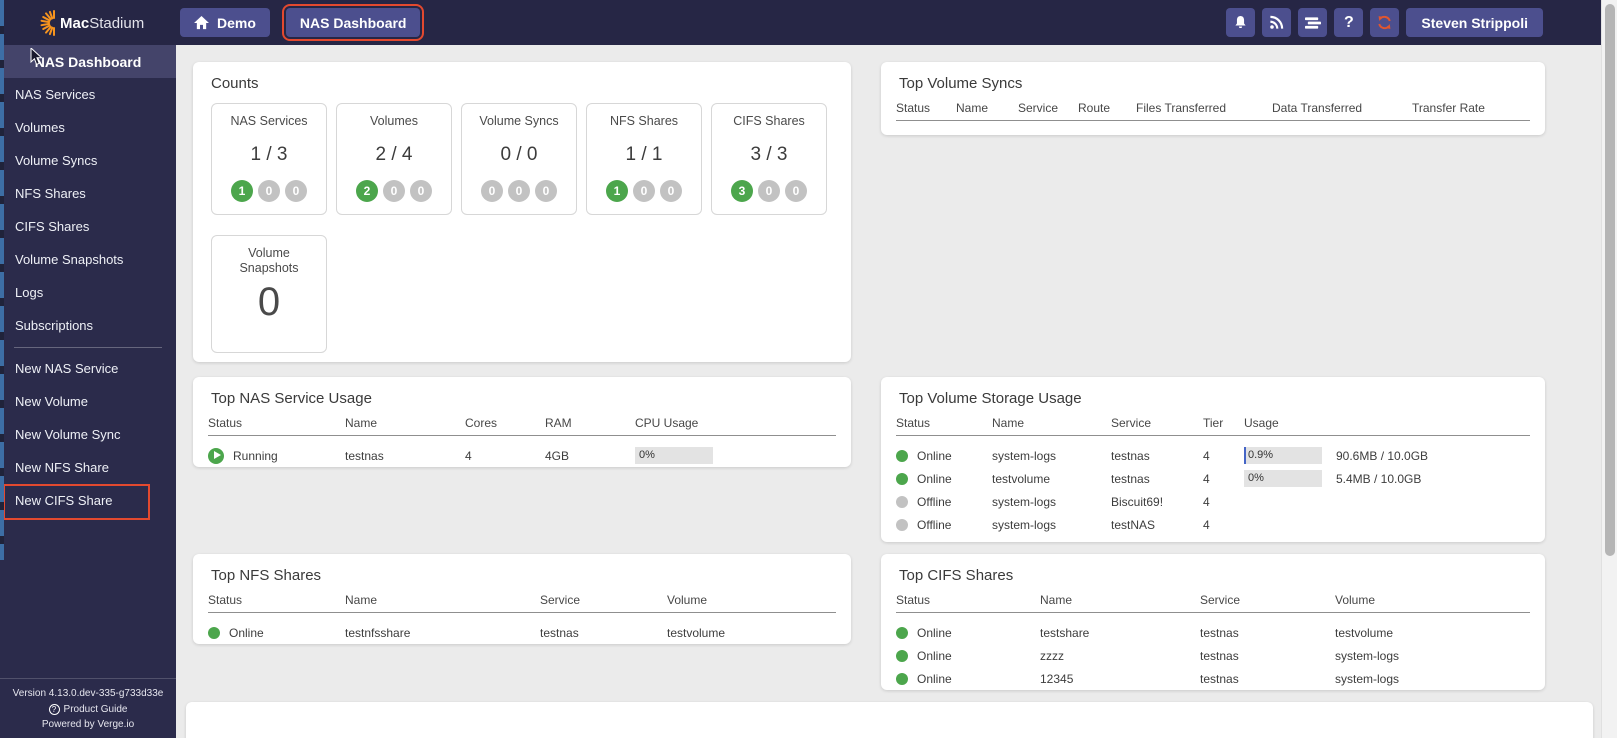  I want to click on status-count-badge: 2, so click(367, 191).